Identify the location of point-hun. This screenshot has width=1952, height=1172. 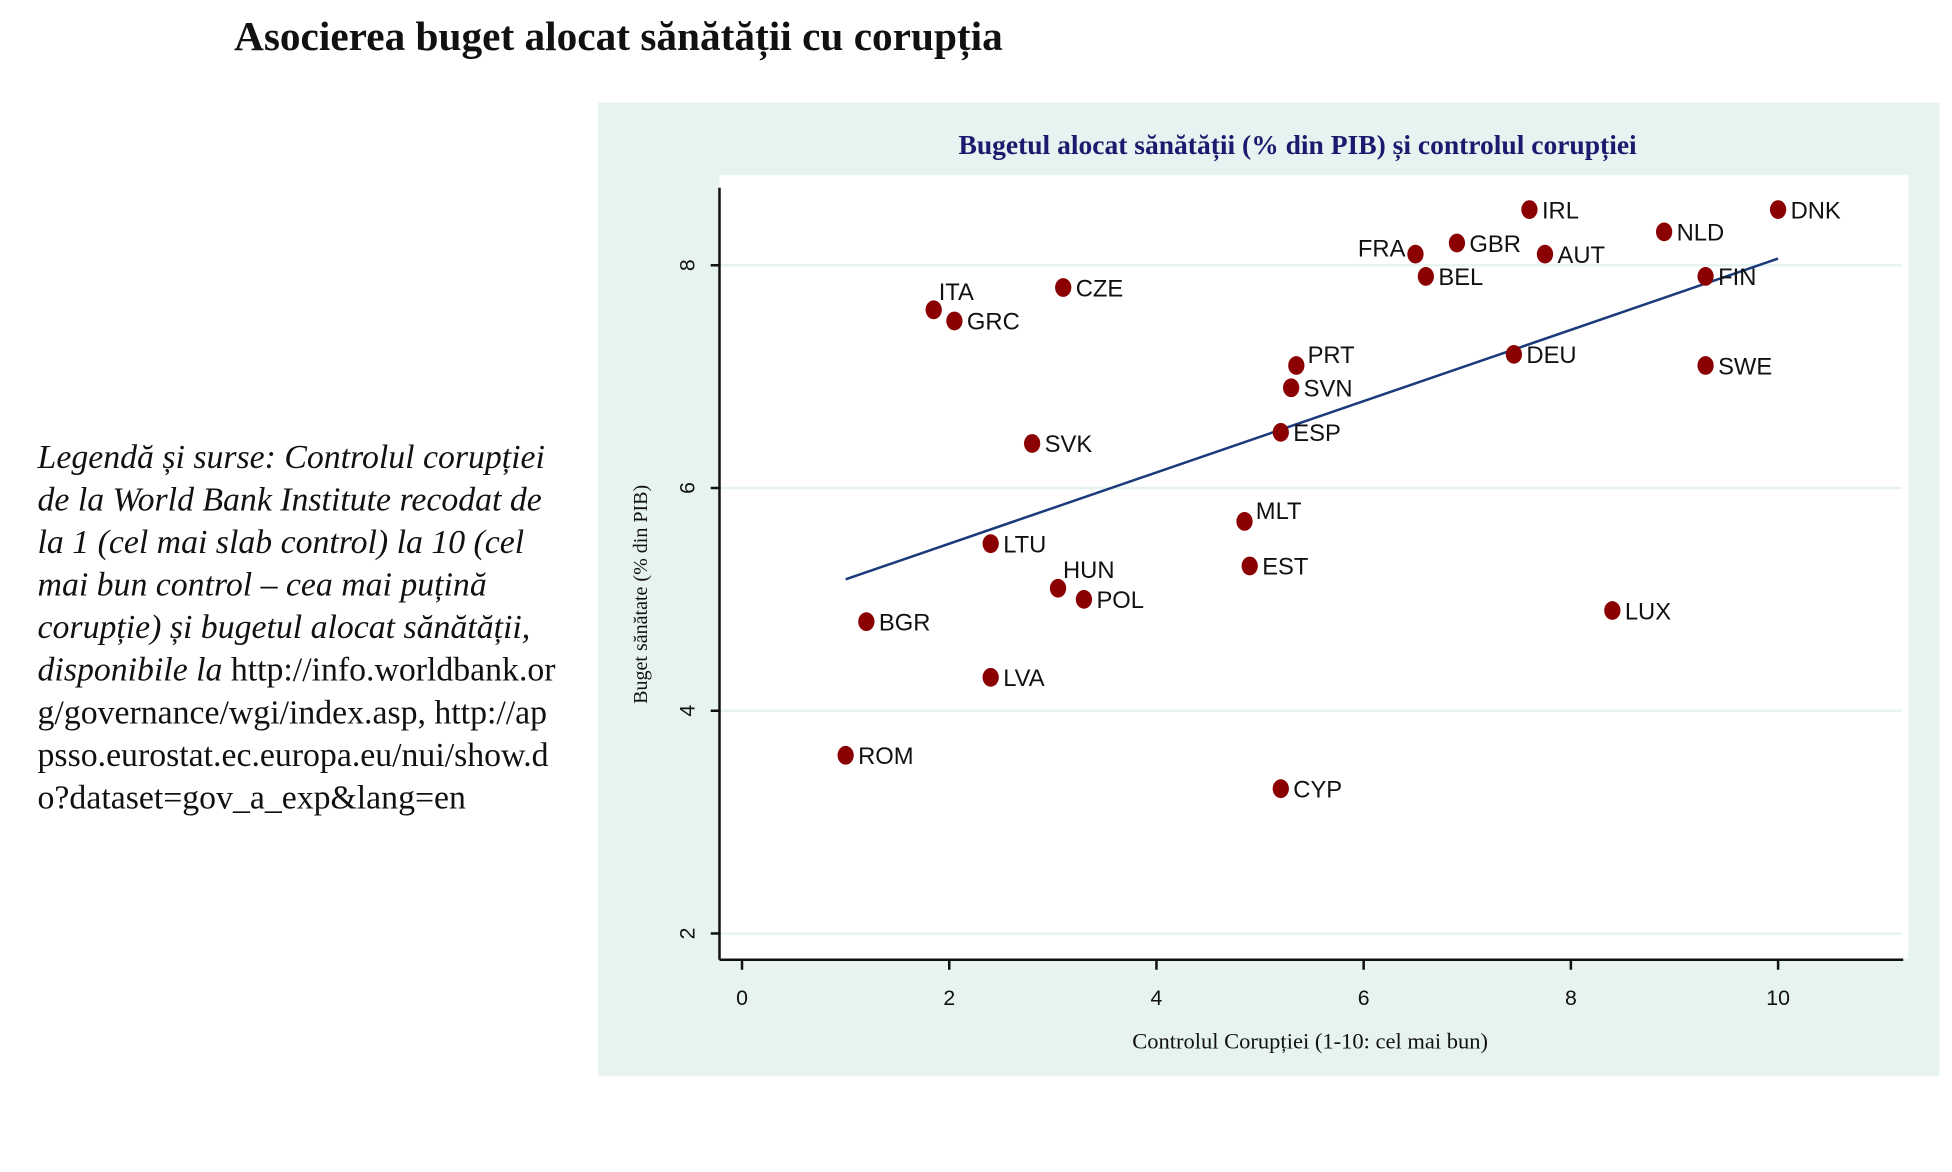
(1058, 588).